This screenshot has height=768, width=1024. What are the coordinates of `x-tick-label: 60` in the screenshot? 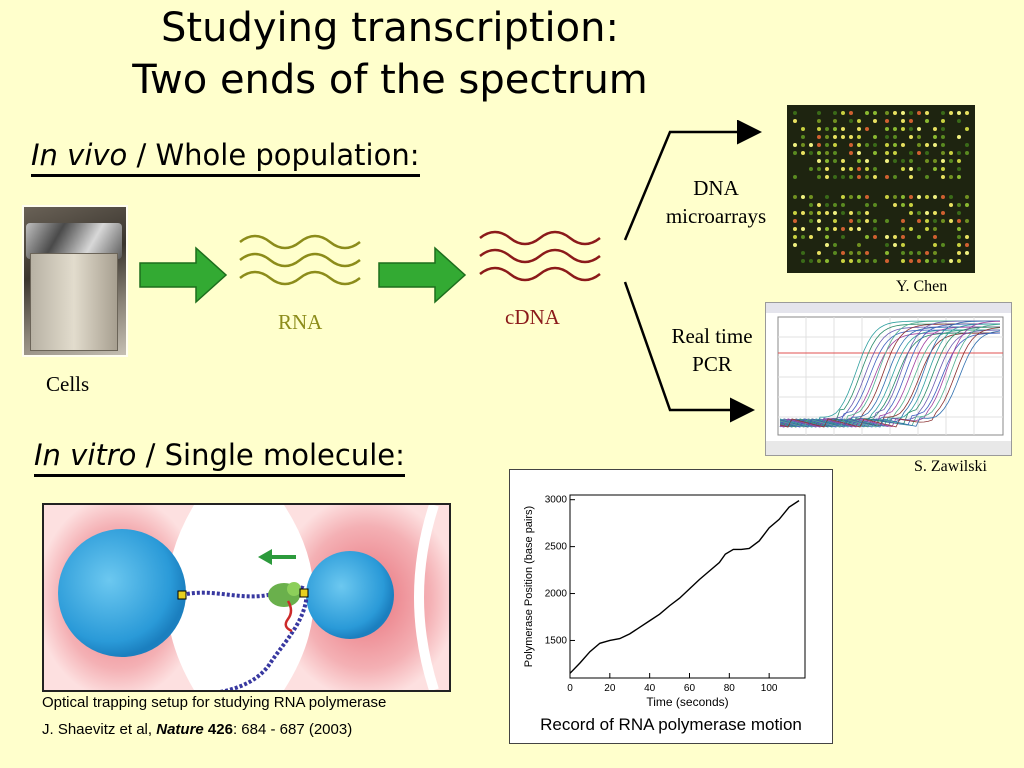 It's located at (690, 688).